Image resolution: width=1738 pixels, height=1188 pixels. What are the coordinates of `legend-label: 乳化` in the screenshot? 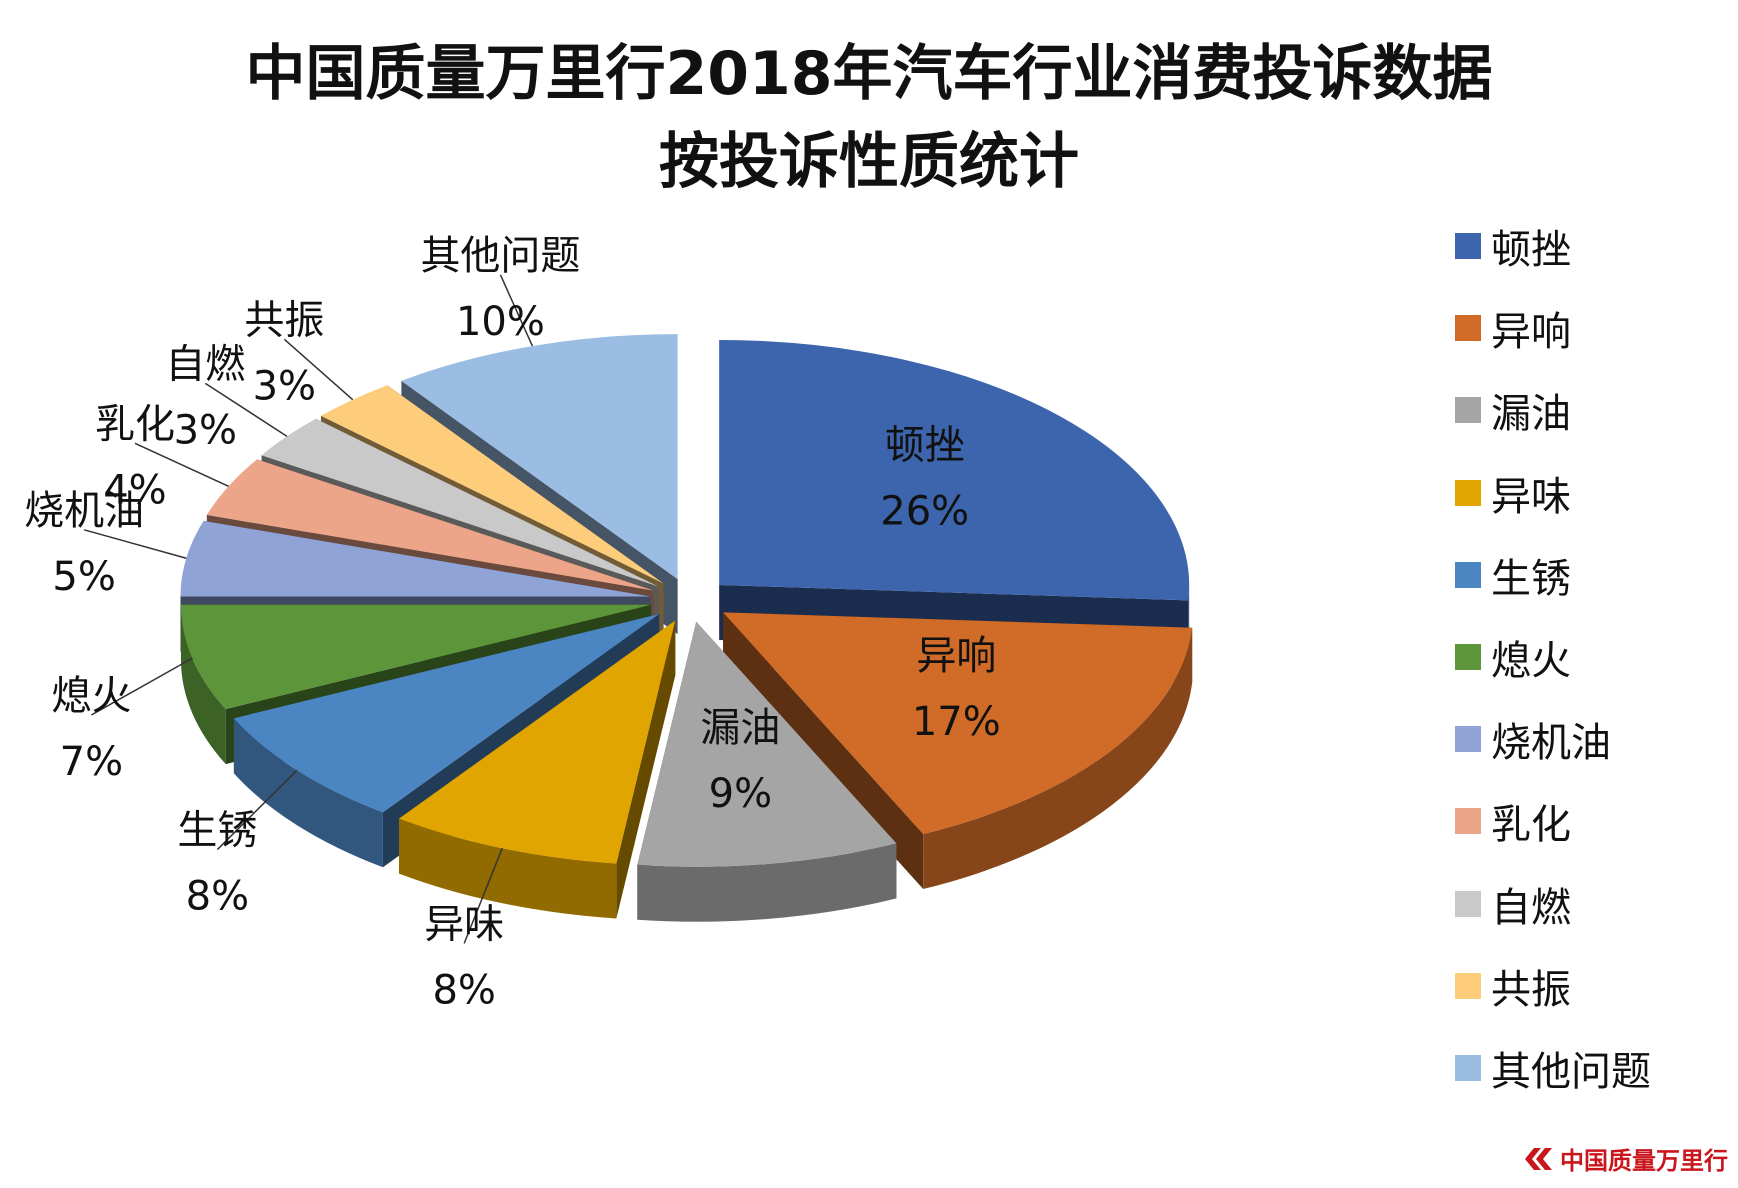 It's located at (1531, 825).